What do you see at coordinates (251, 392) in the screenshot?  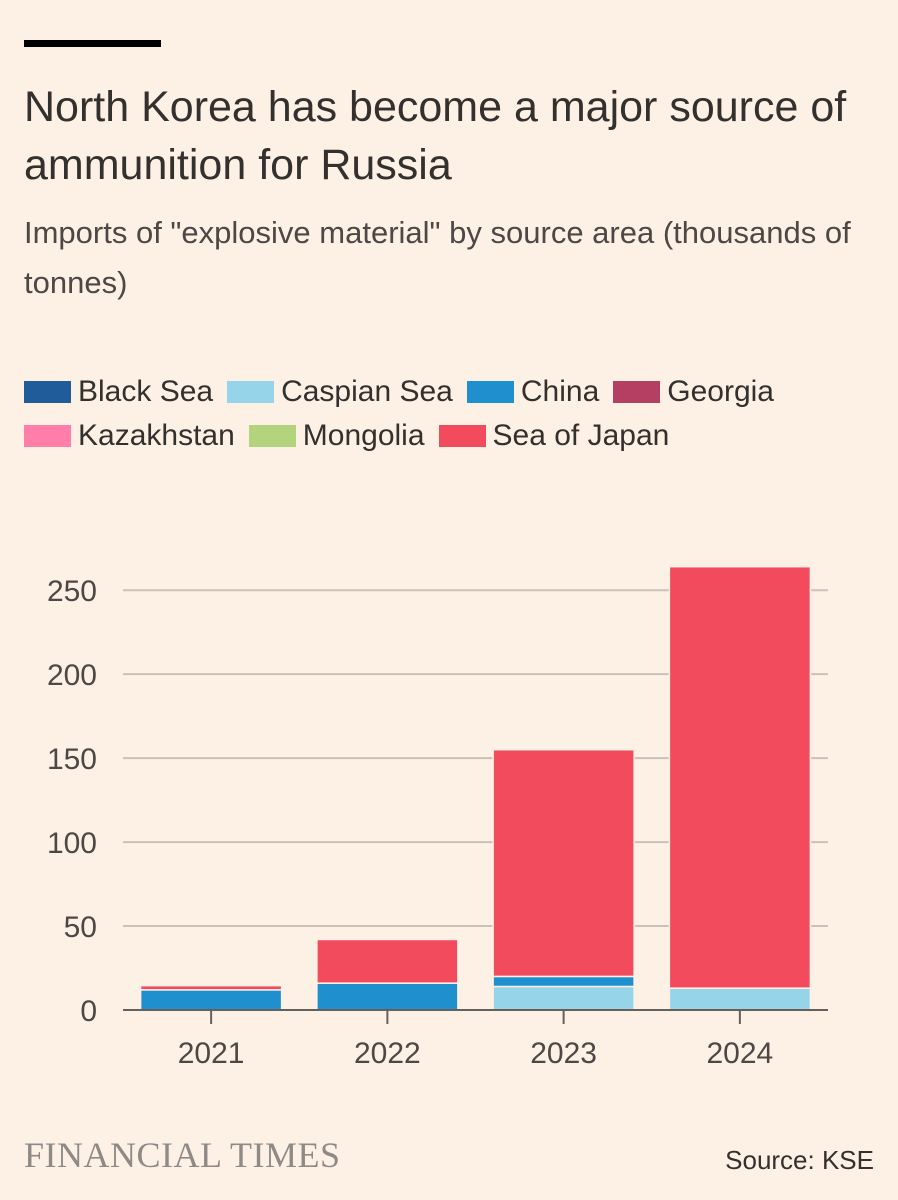 I see `legend-swatch-caspian-sea` at bounding box center [251, 392].